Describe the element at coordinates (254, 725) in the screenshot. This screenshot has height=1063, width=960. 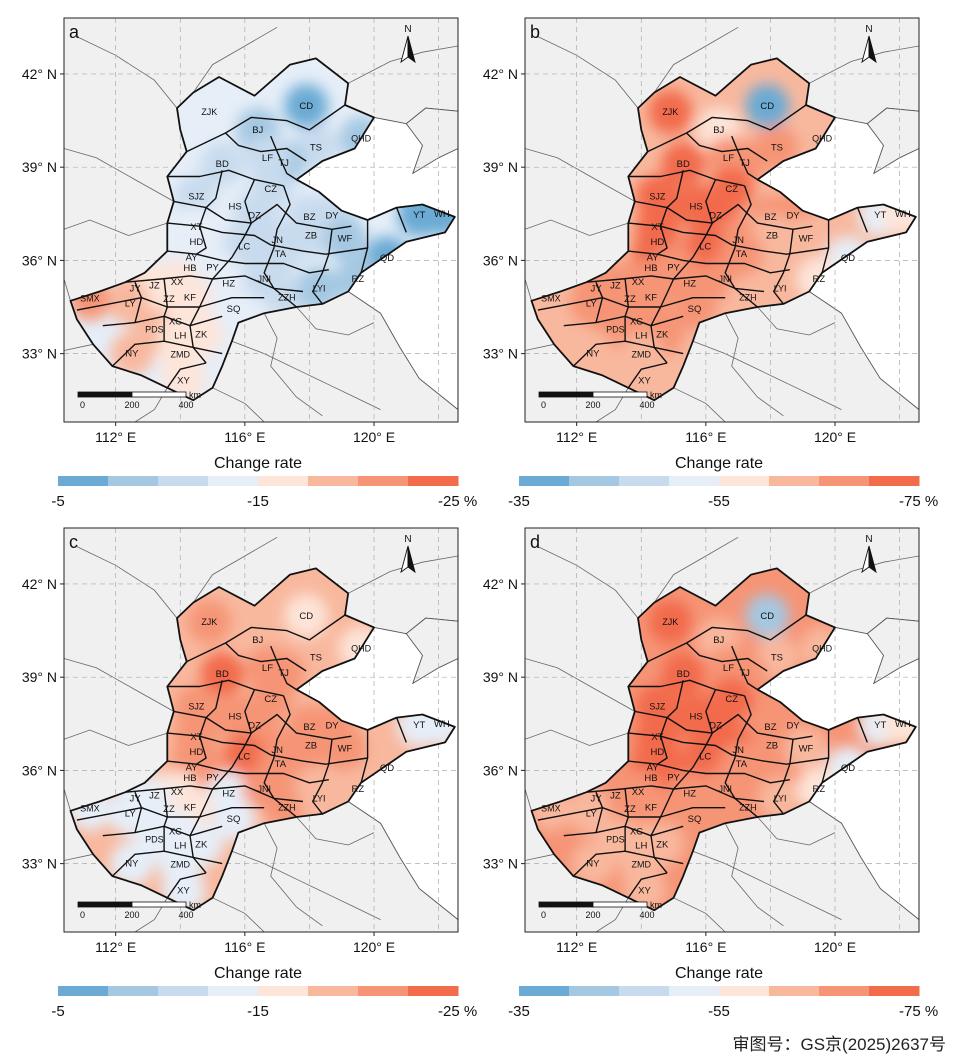
I see `city-label-dz: DZ` at that location.